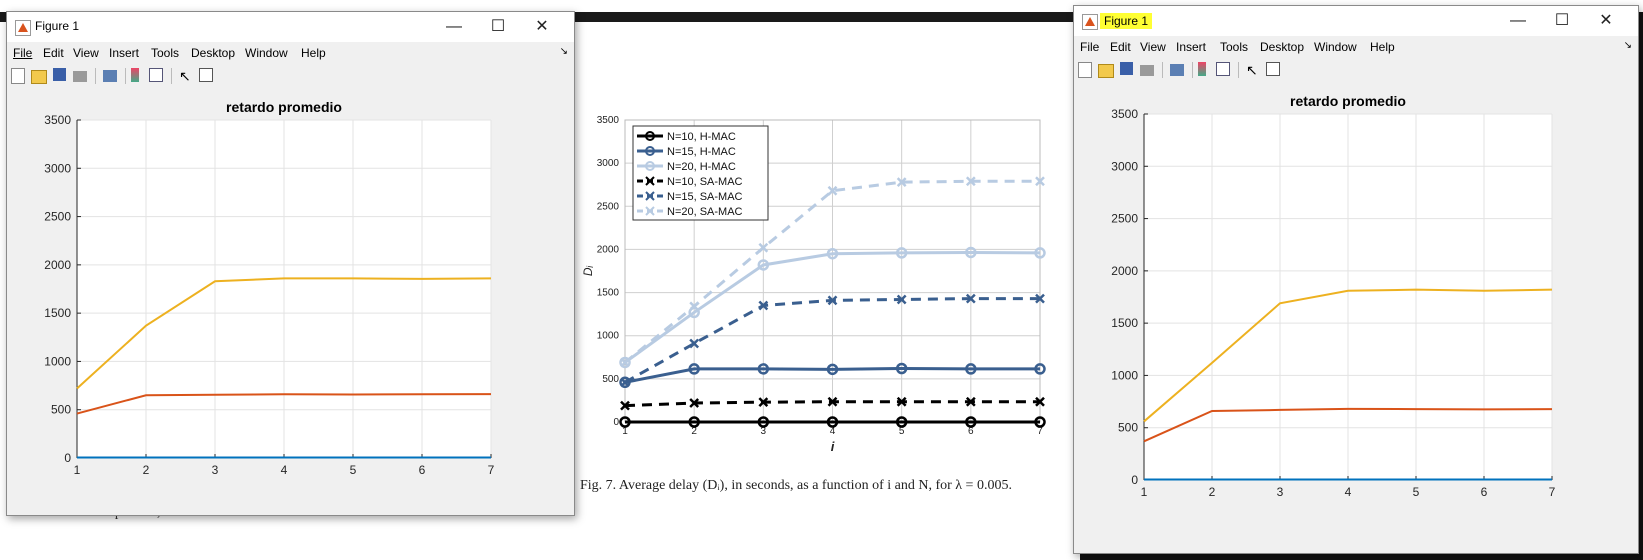 The image size is (1643, 560). I want to click on y-tick-label: 0, so click(1134, 480).